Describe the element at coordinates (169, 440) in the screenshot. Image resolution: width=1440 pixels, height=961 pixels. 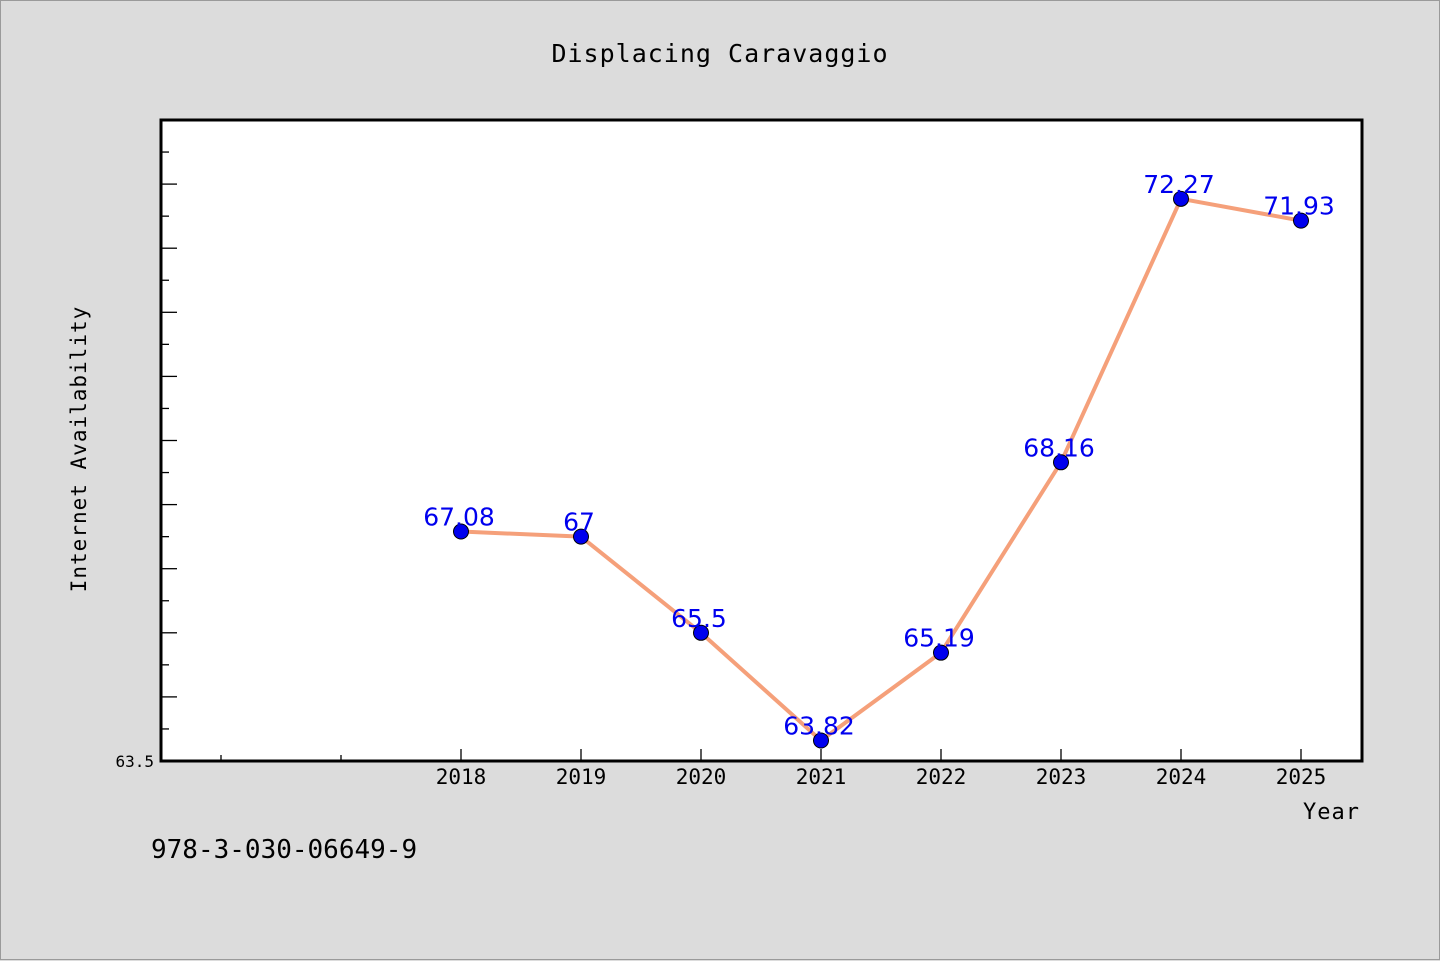
I see `y-axis-ticks` at that location.